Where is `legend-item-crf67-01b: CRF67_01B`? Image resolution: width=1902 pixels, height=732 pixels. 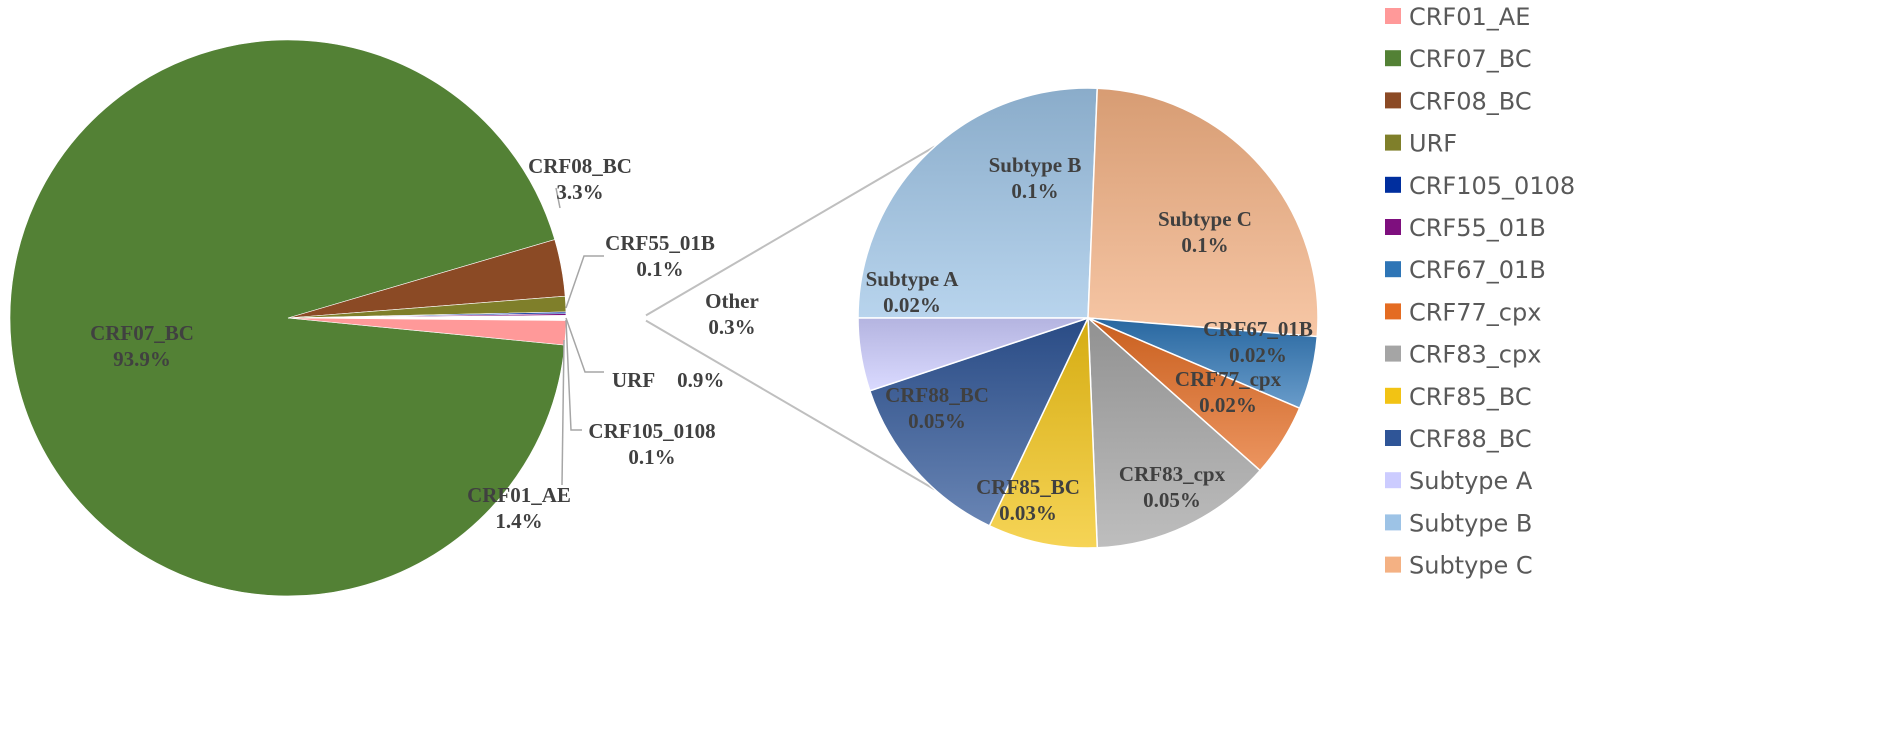 legend-item-crf67-01b: CRF67_01B is located at coordinates (1465, 270).